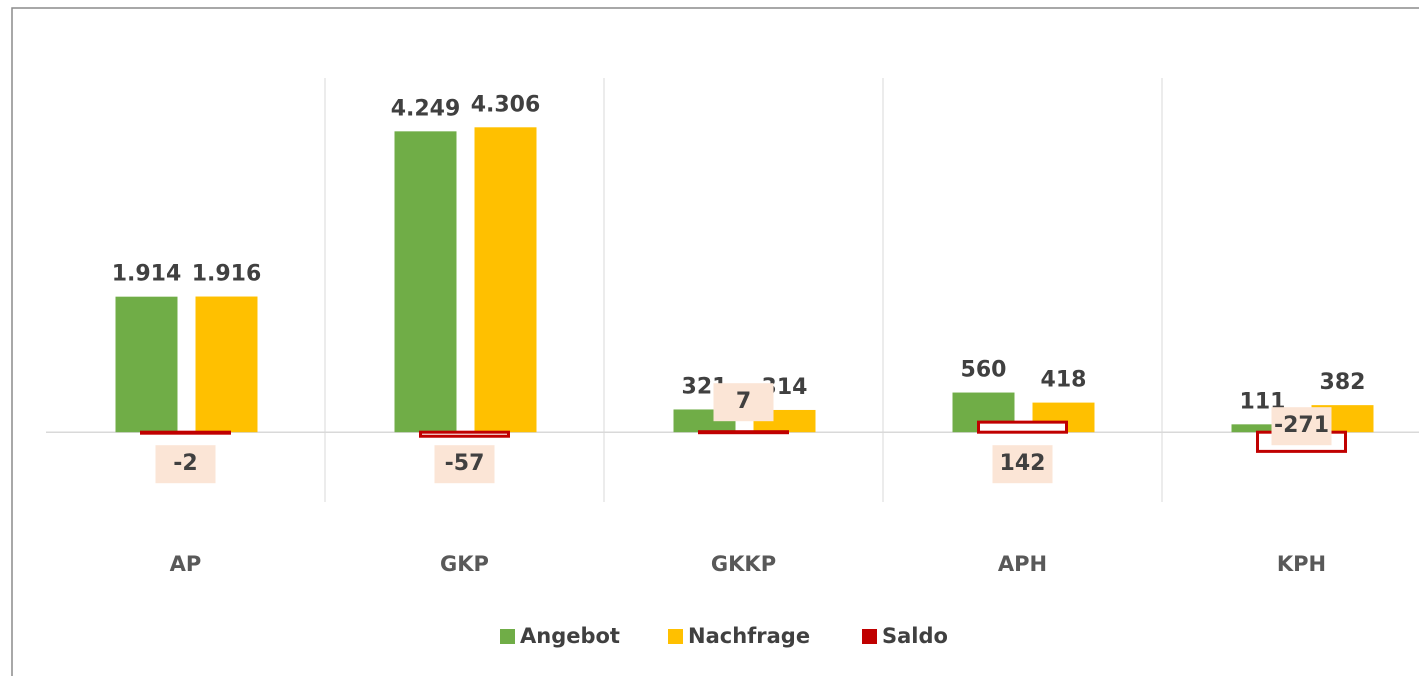  I want to click on data-label: 1.916, so click(227, 274).